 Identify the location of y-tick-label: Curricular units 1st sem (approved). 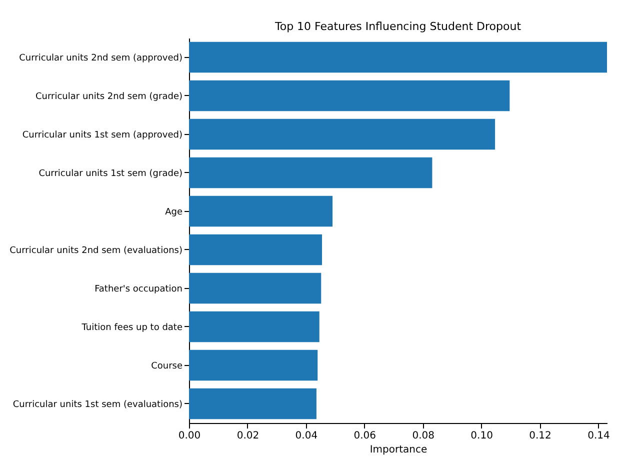
(102, 135).